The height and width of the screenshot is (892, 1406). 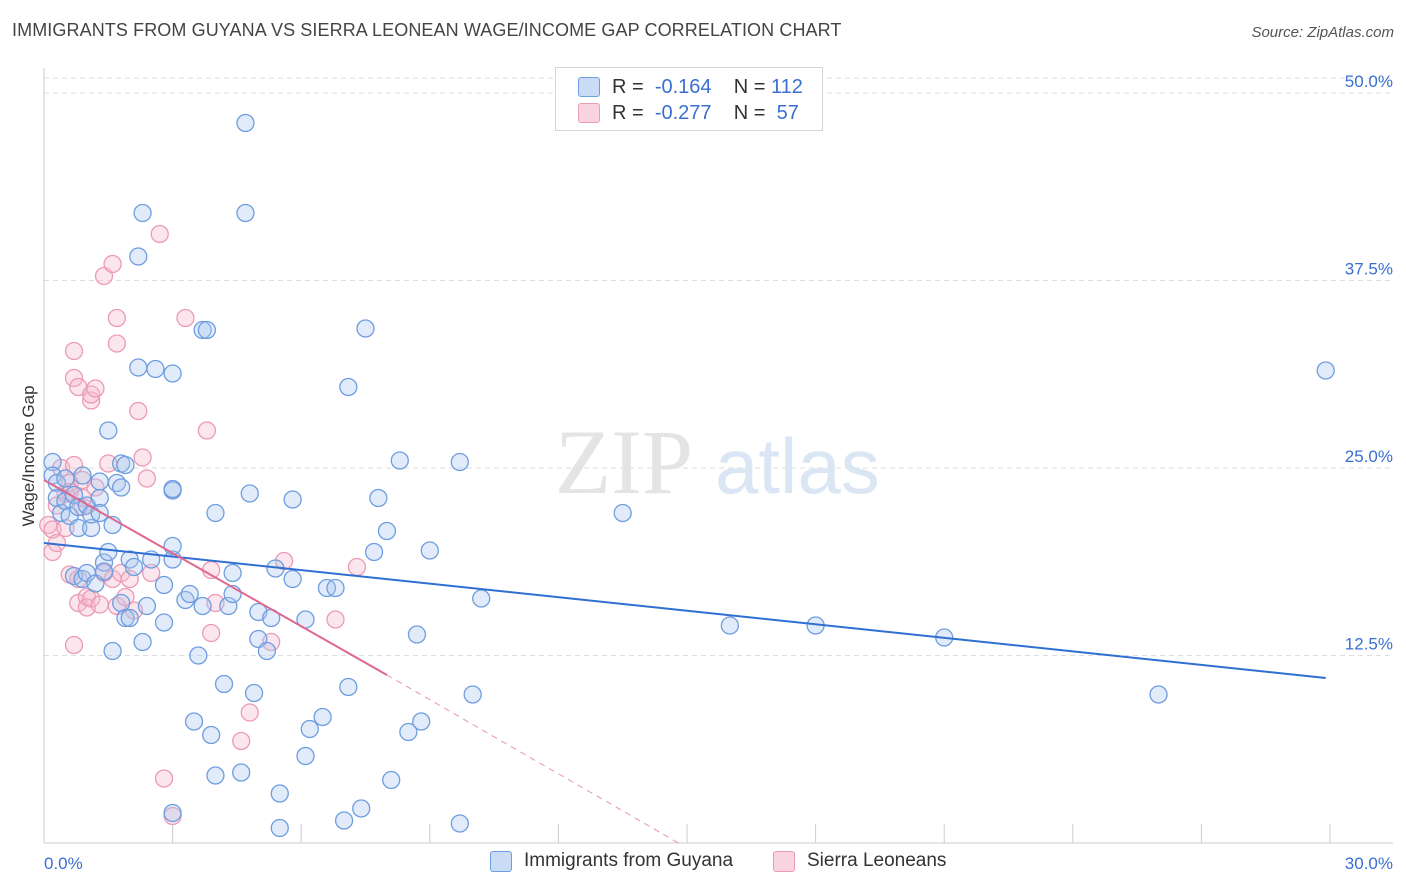 I want to click on x-tick-label: 30.0%, so click(x=1369, y=863).